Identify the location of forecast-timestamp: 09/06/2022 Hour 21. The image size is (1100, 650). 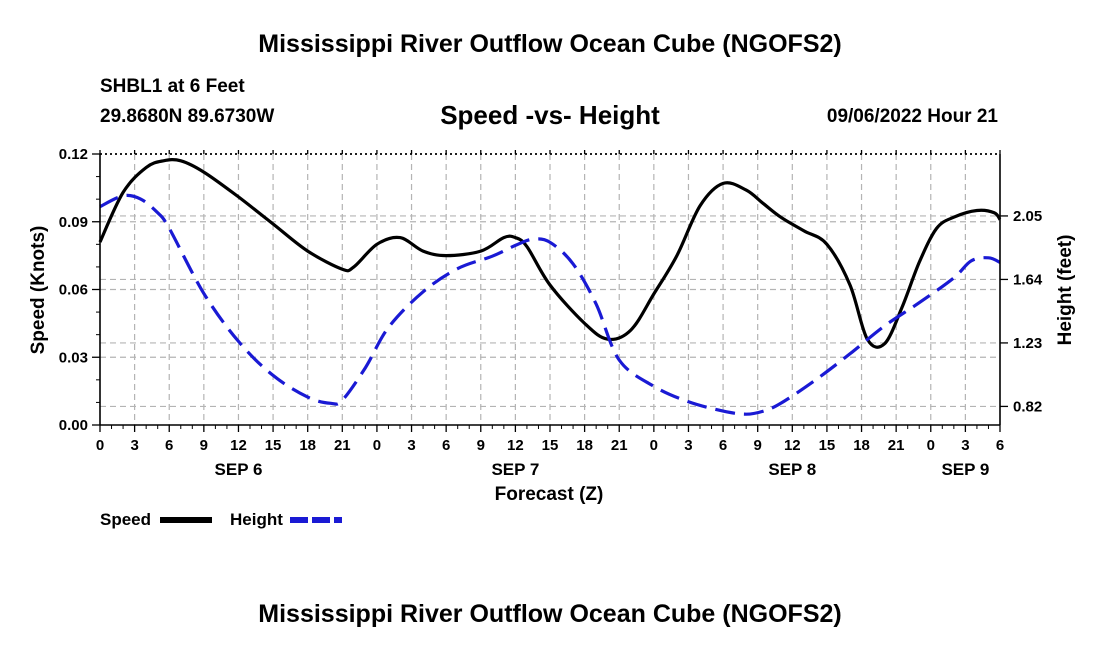
(912, 116).